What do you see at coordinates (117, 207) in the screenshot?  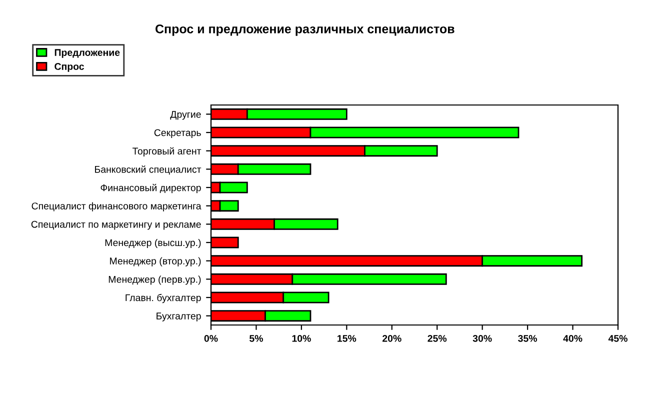 I see `y-tick-label: Специалист финансового маркетинга` at bounding box center [117, 207].